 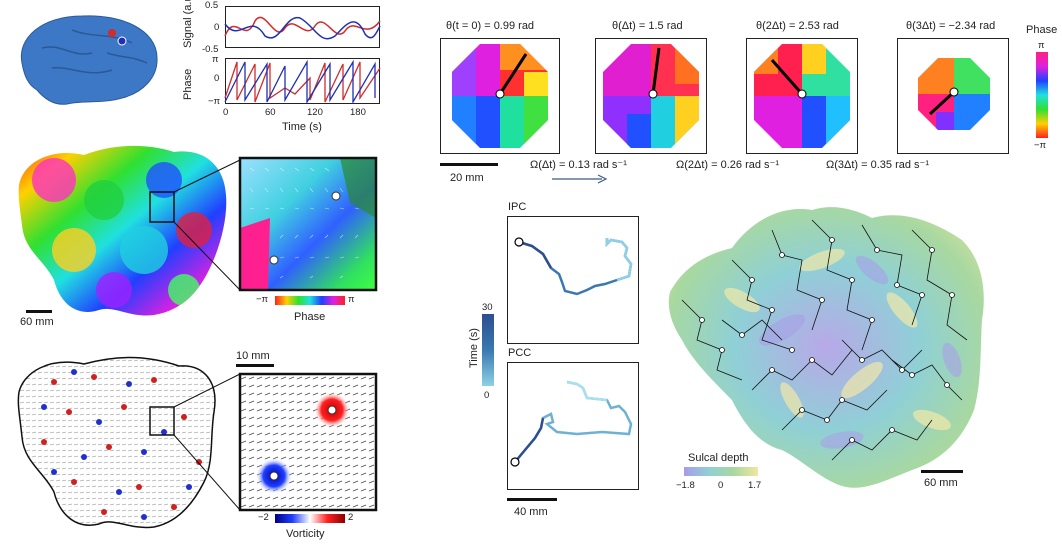 What do you see at coordinates (308, 442) in the screenshot?
I see `vorticity-zoom-inset` at bounding box center [308, 442].